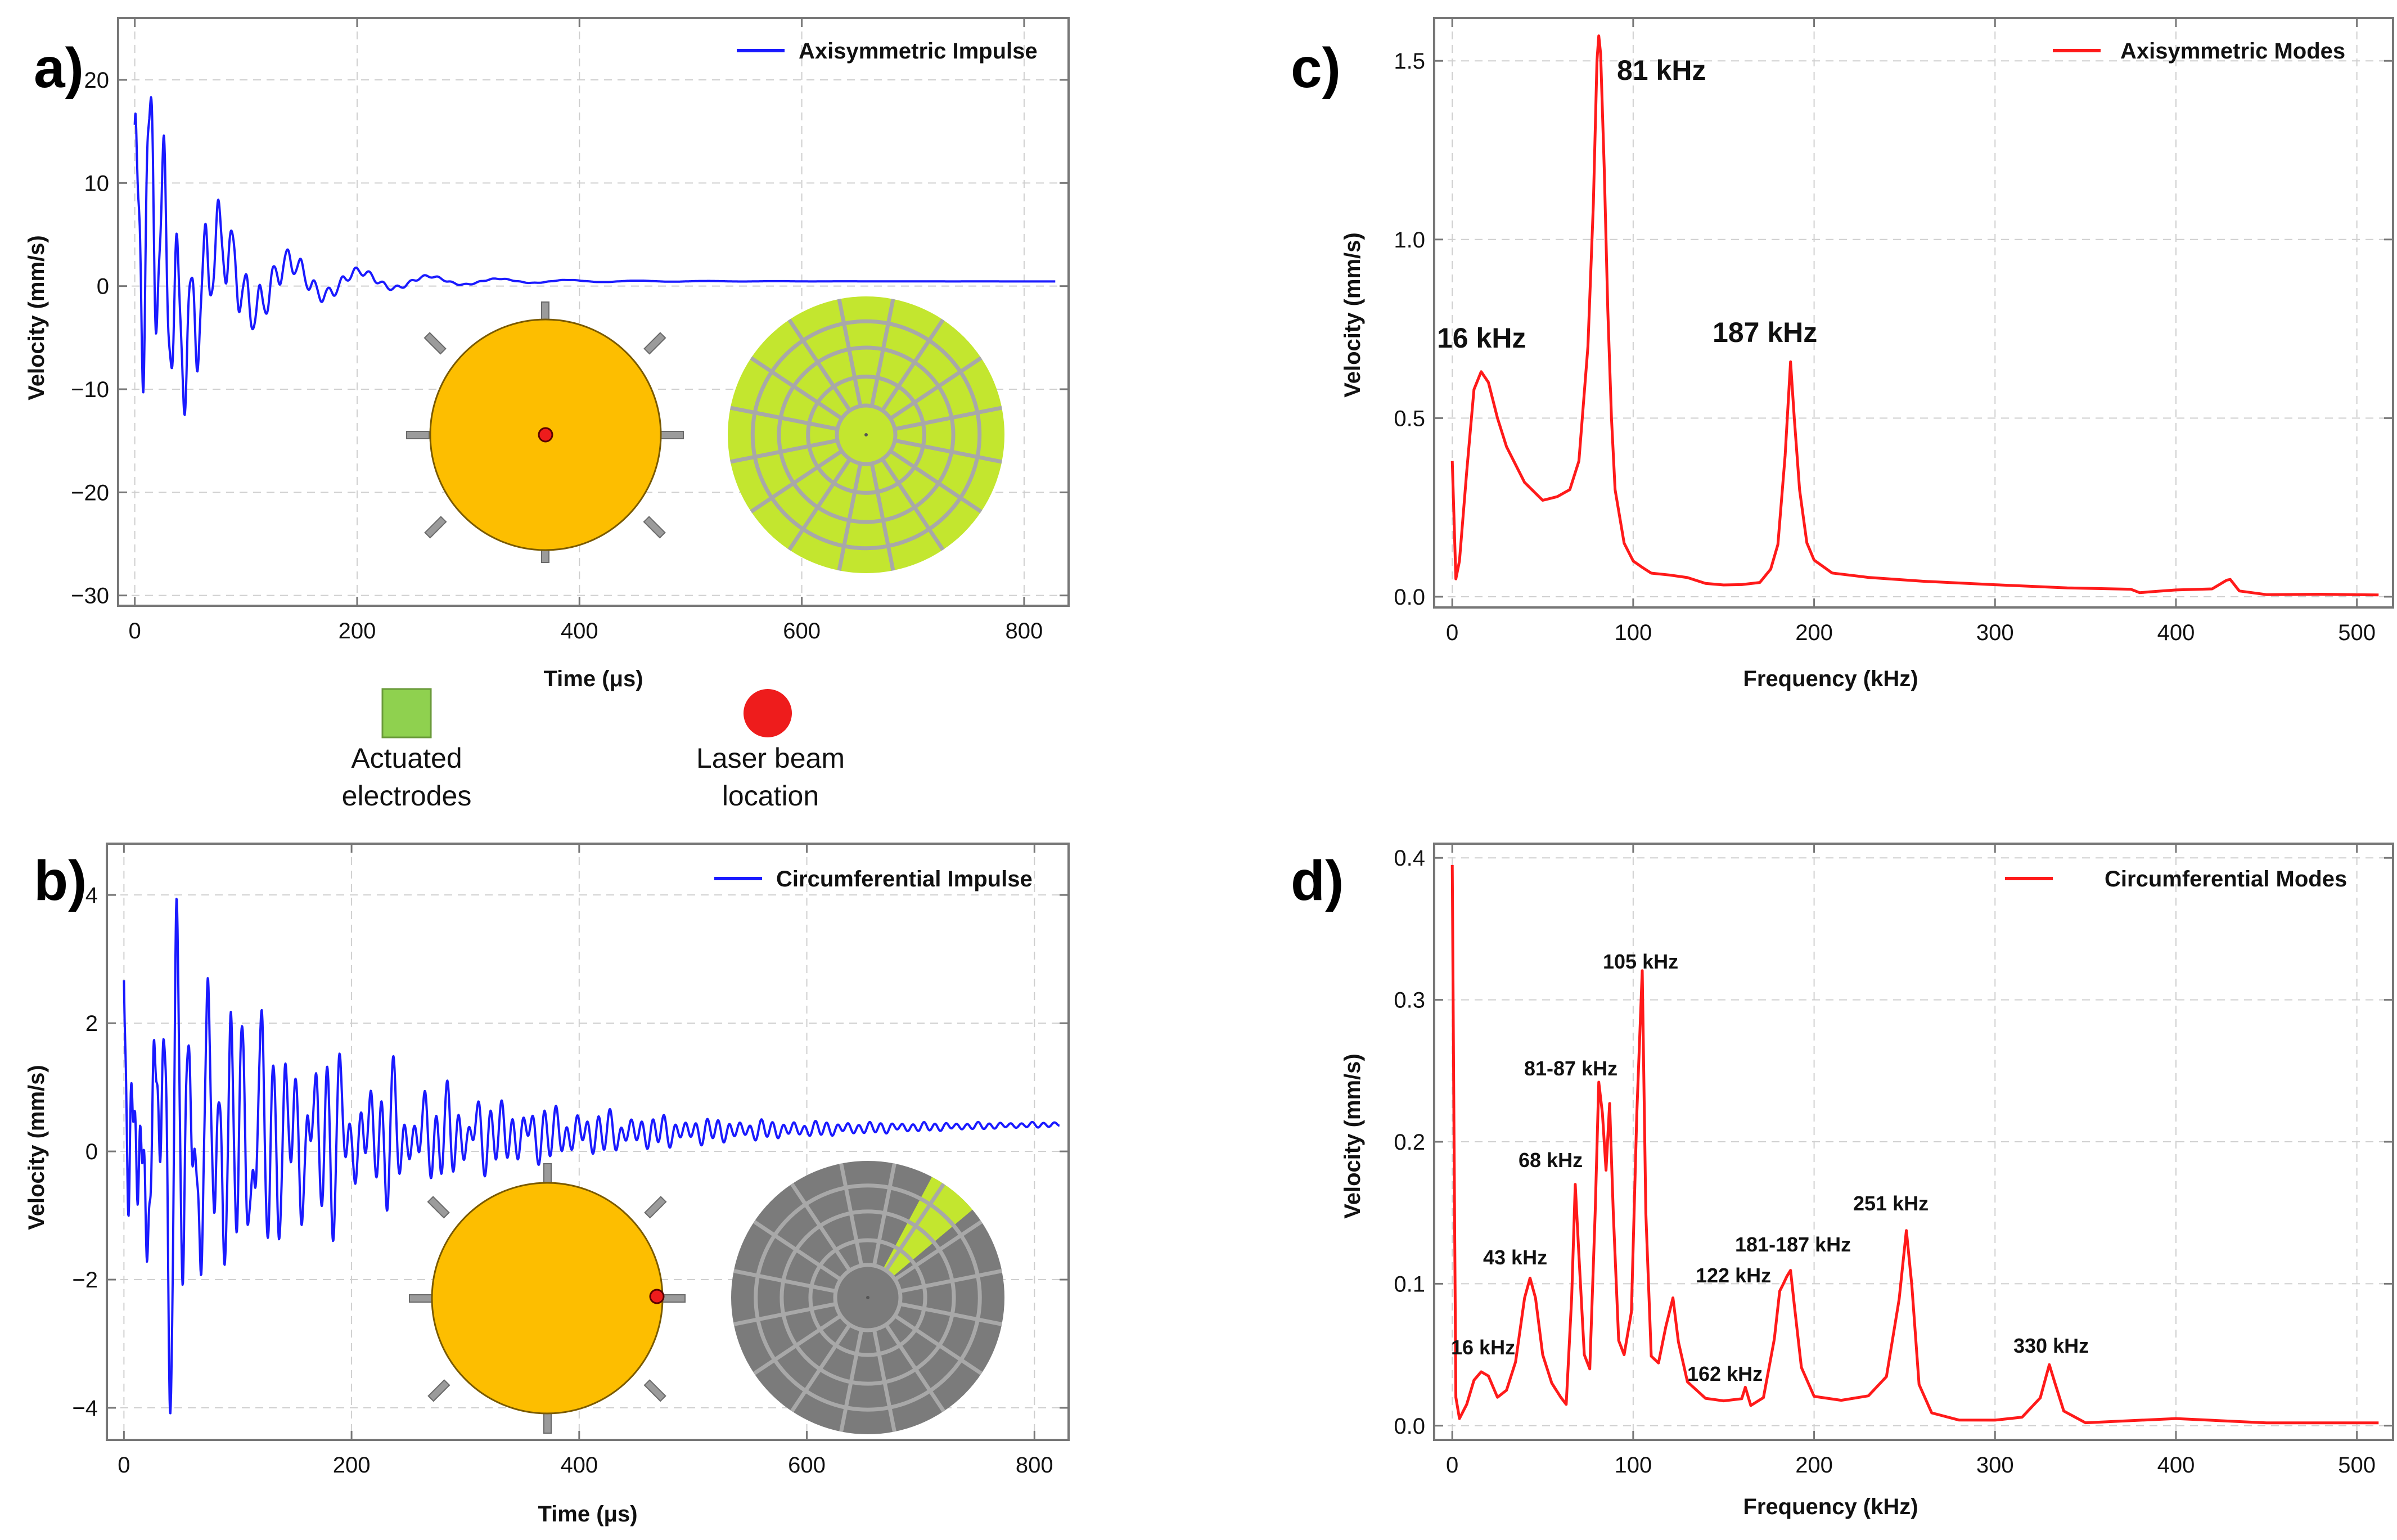 This screenshot has height=1540, width=2397. What do you see at coordinates (657, 1297) in the screenshot?
I see `laser-spot` at bounding box center [657, 1297].